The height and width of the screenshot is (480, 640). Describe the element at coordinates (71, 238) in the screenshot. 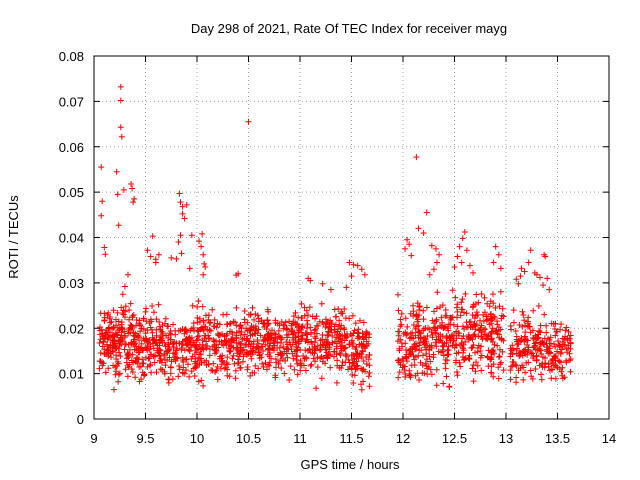

I see `y-tick-label: 0.04` at that location.